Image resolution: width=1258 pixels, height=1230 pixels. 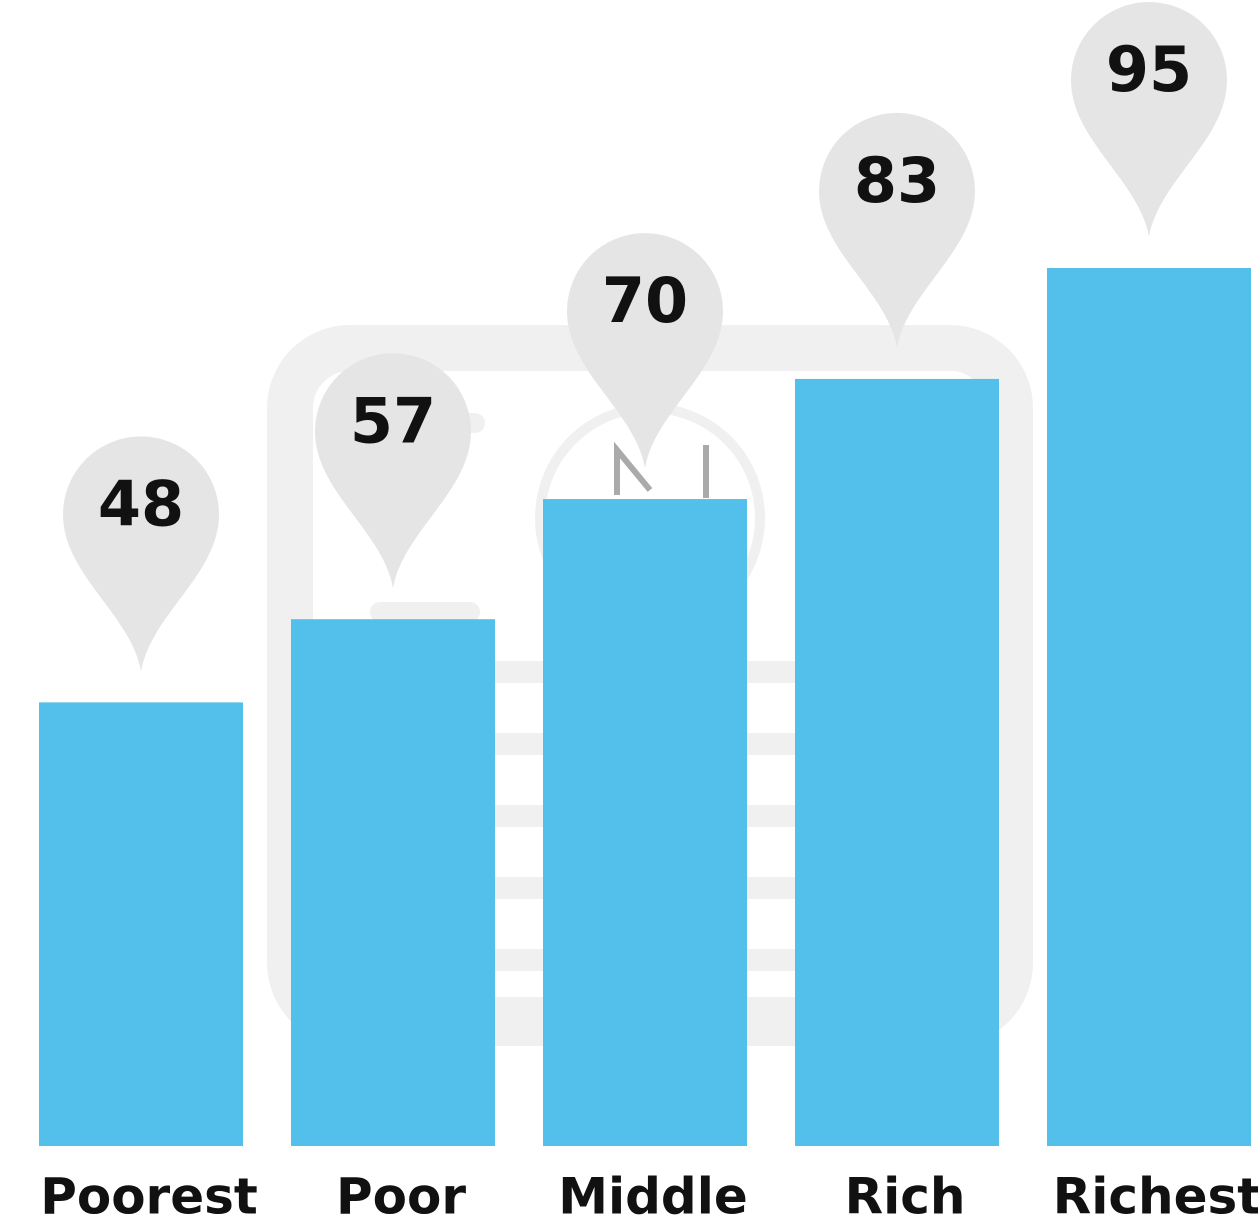 I want to click on x-tick-label: Poor, so click(x=401, y=1197).